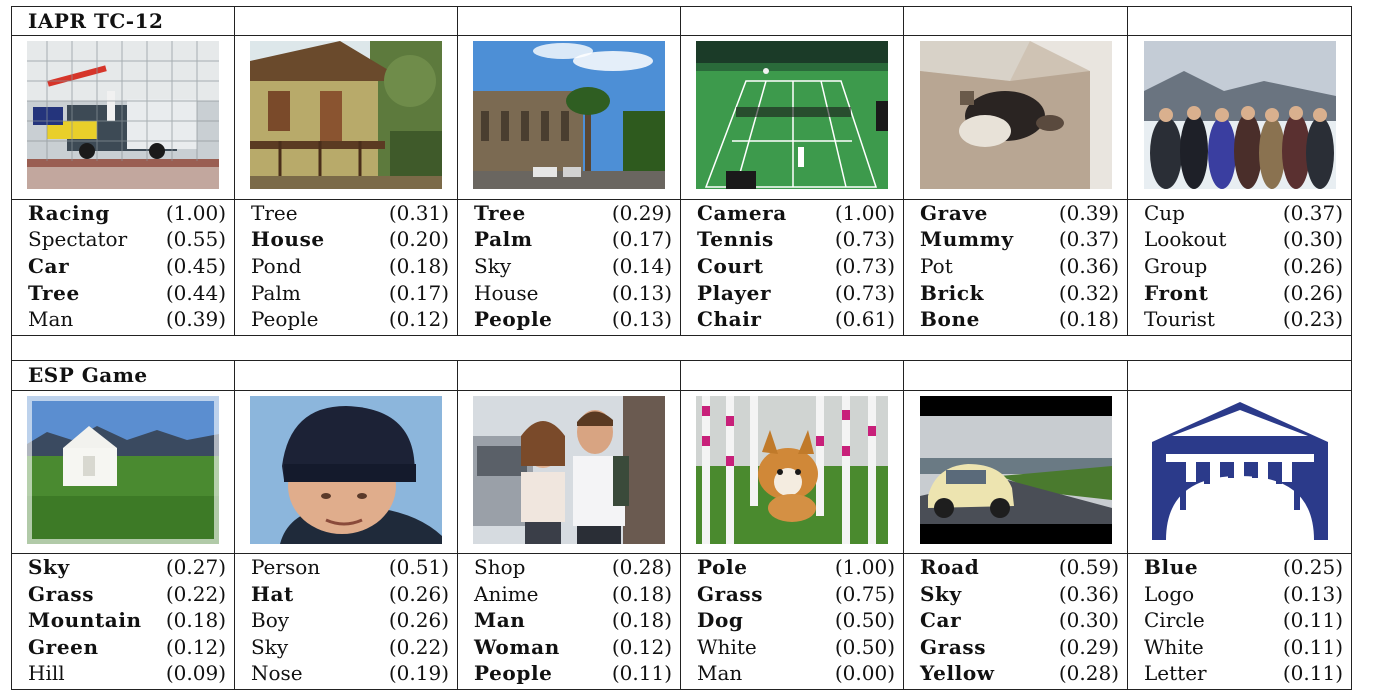  What do you see at coordinates (1243, 292) in the screenshot?
I see `tag-row: Front (0.26)` at bounding box center [1243, 292].